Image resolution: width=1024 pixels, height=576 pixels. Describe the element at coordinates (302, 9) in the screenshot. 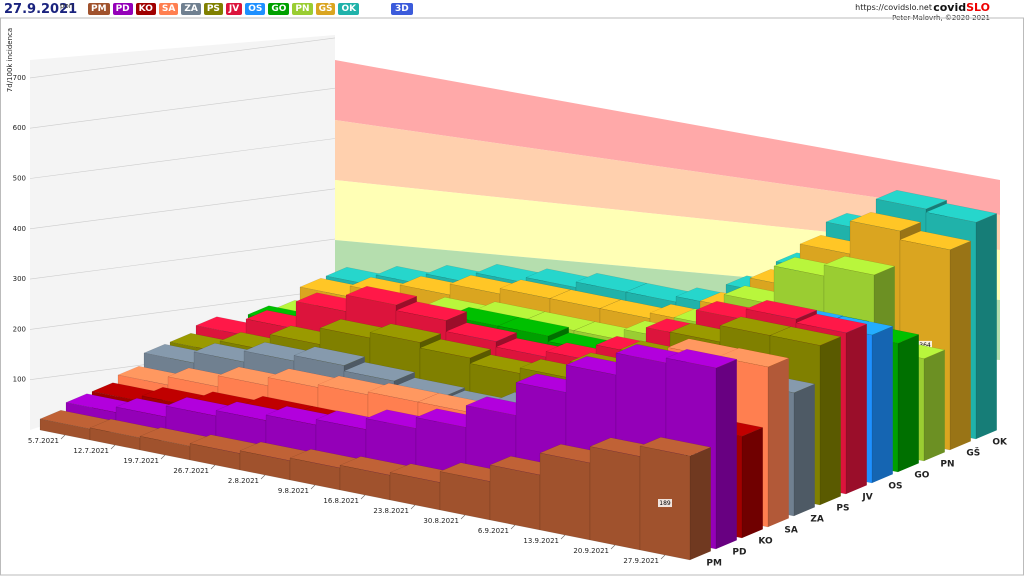

I see `region-button: PN` at that location.